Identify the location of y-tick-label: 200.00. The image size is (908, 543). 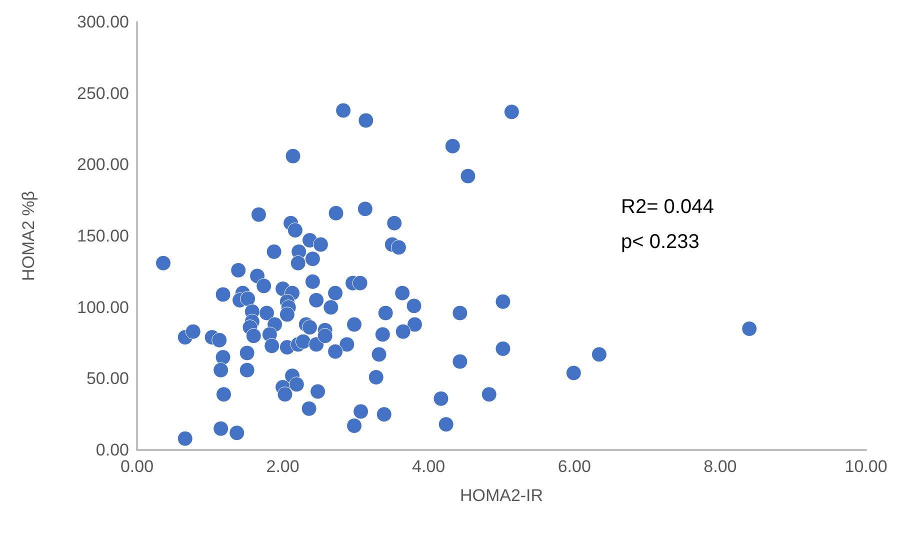
(103, 164).